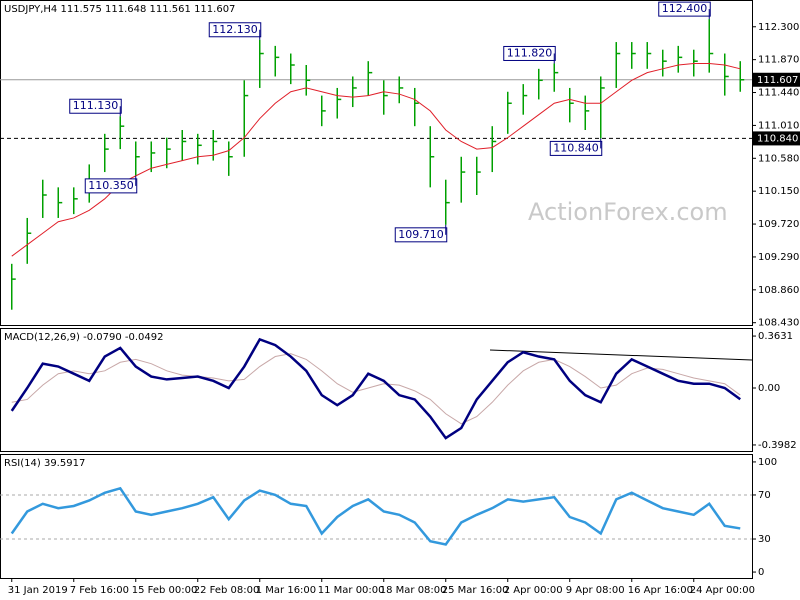 Image resolution: width=800 pixels, height=600 pixels. I want to click on annotation-label: 112.400, so click(685, 8).